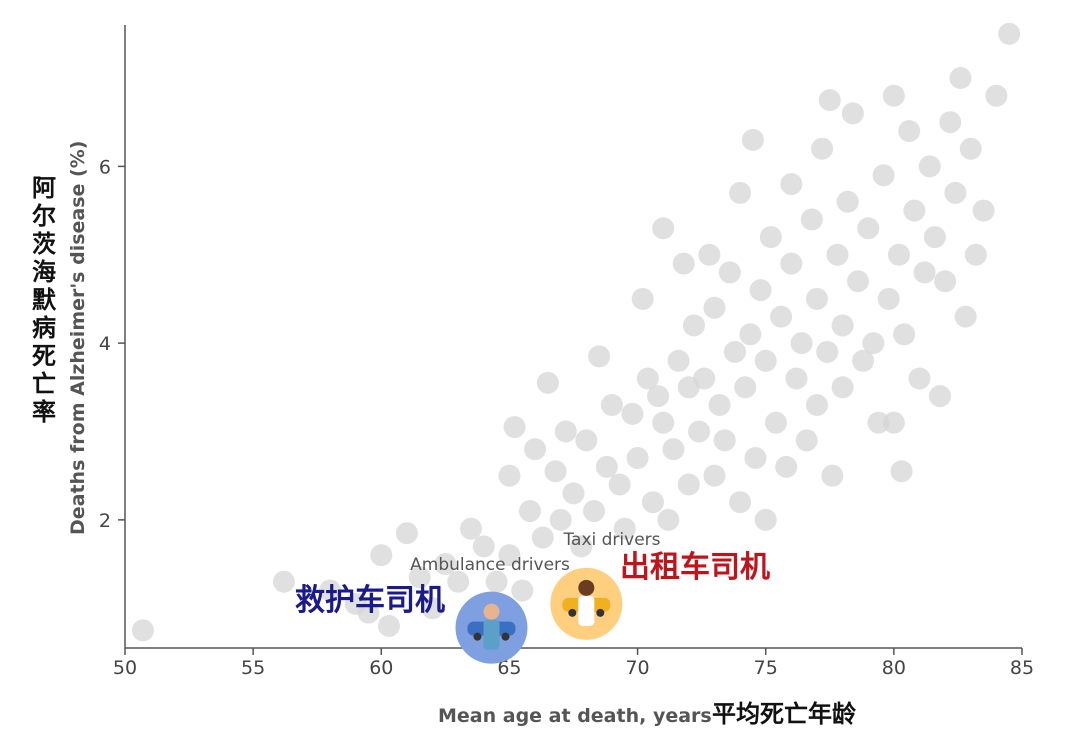 The width and height of the screenshot is (1080, 733). Describe the element at coordinates (491, 626) in the screenshot. I see `ambulance-driver-icon` at that location.